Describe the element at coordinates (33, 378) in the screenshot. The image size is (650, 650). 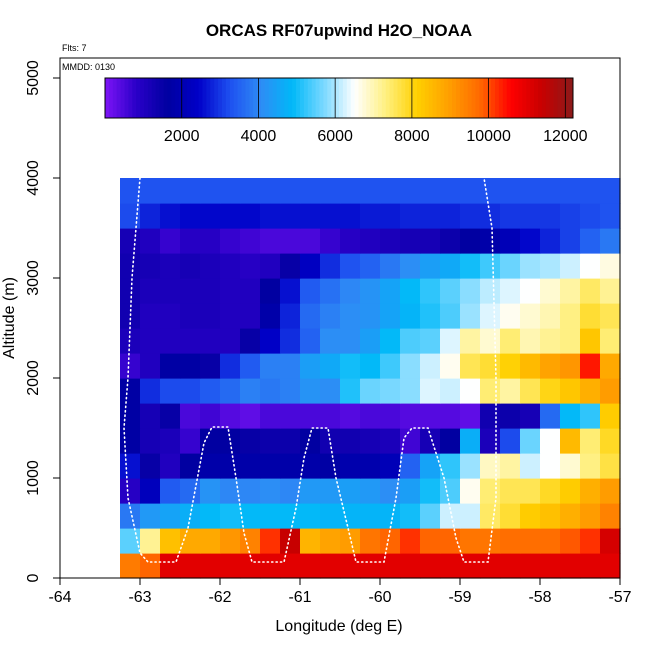
I see `y-tick-label: 2000` at that location.